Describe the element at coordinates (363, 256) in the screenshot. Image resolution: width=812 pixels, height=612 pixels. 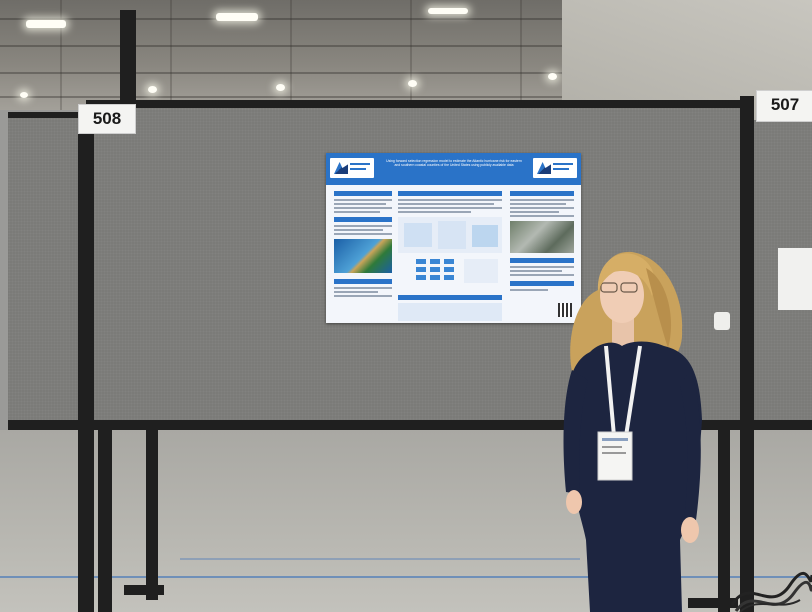
I see `hurricane-map-image` at that location.